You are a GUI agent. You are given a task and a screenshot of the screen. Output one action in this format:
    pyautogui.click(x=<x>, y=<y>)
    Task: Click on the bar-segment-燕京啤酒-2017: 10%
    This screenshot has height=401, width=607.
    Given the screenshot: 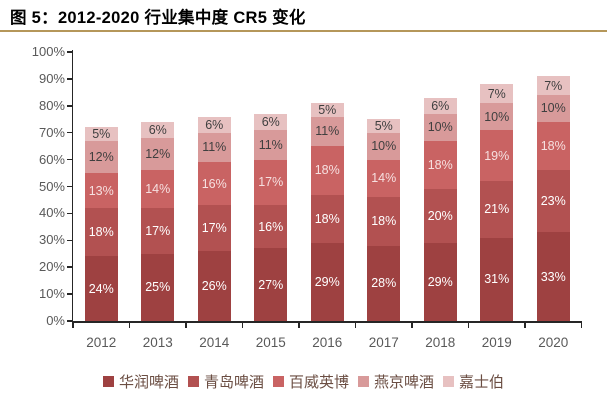 What is the action you would take?
    pyautogui.click(x=384, y=146)
    